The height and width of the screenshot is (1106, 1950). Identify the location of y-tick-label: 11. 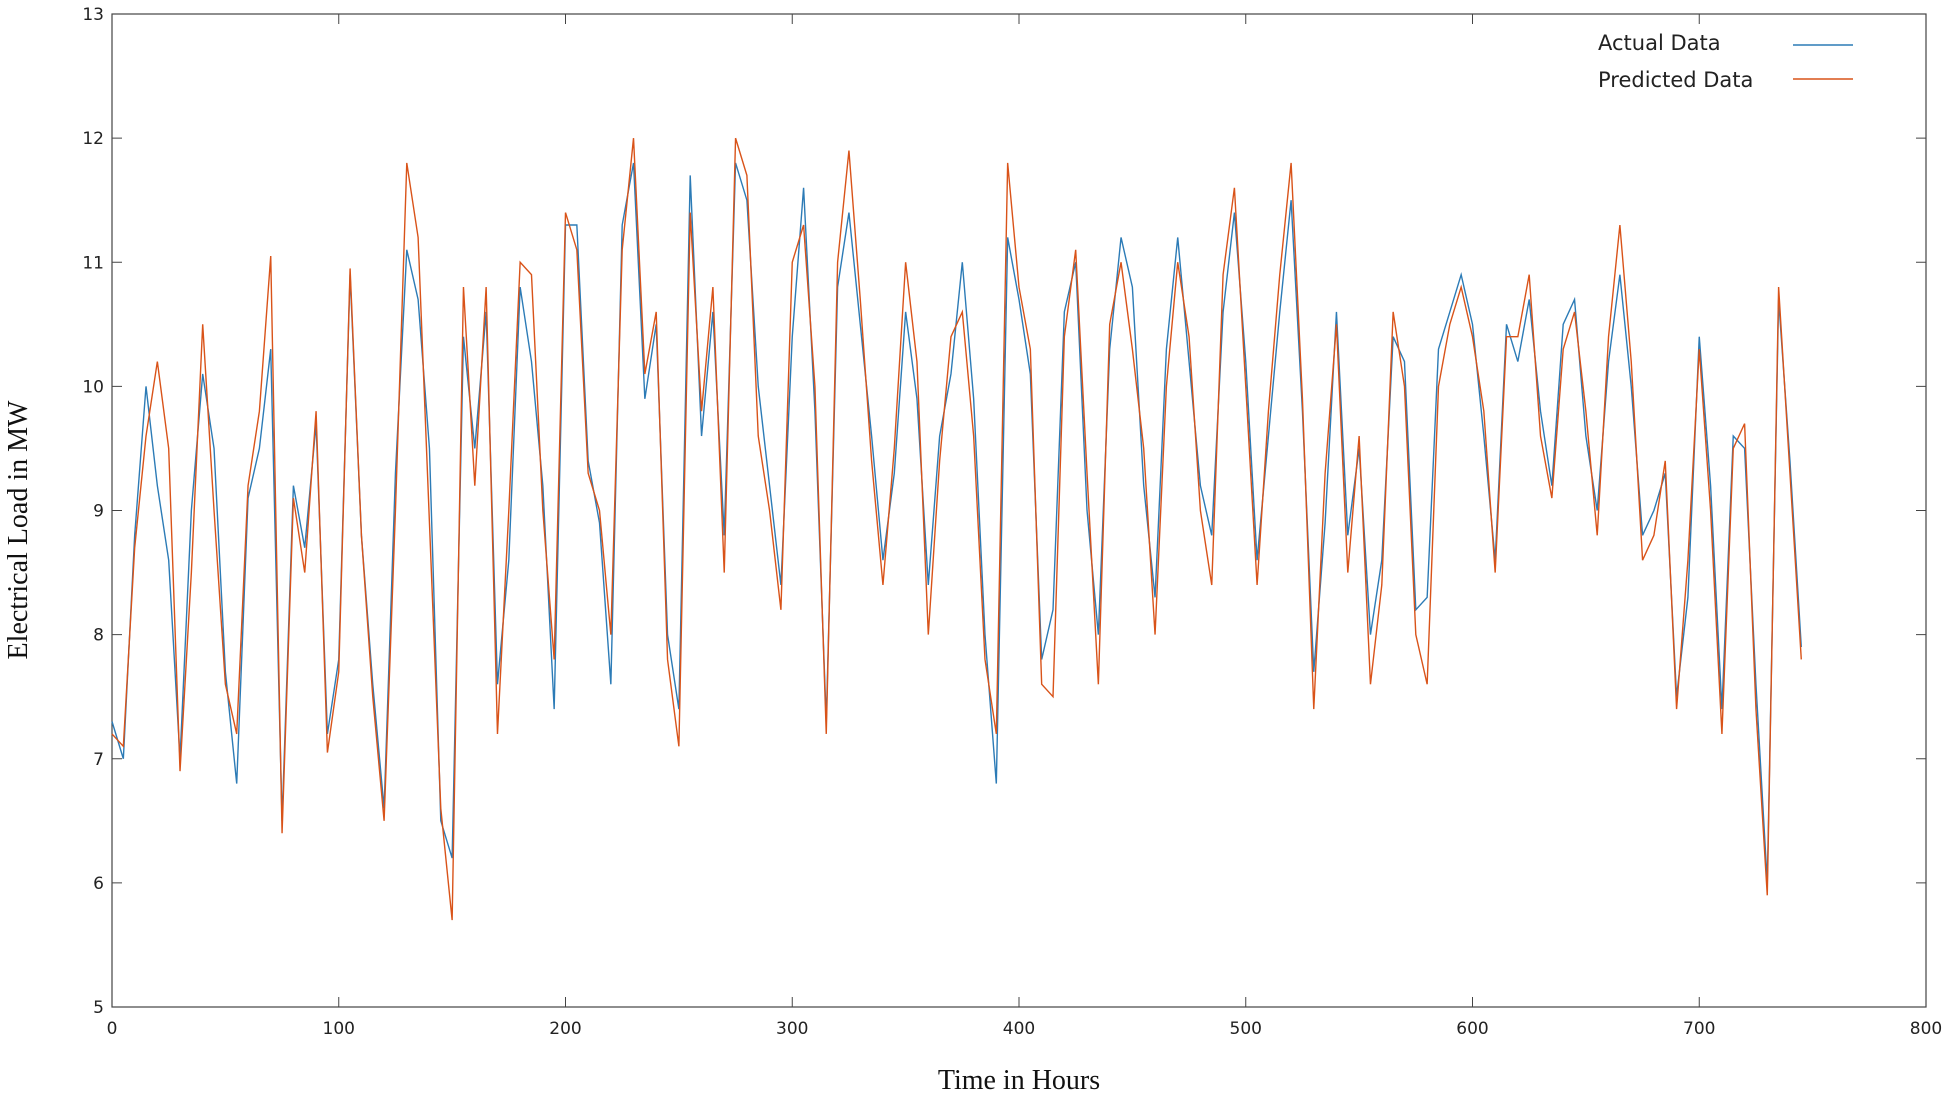
(93, 263).